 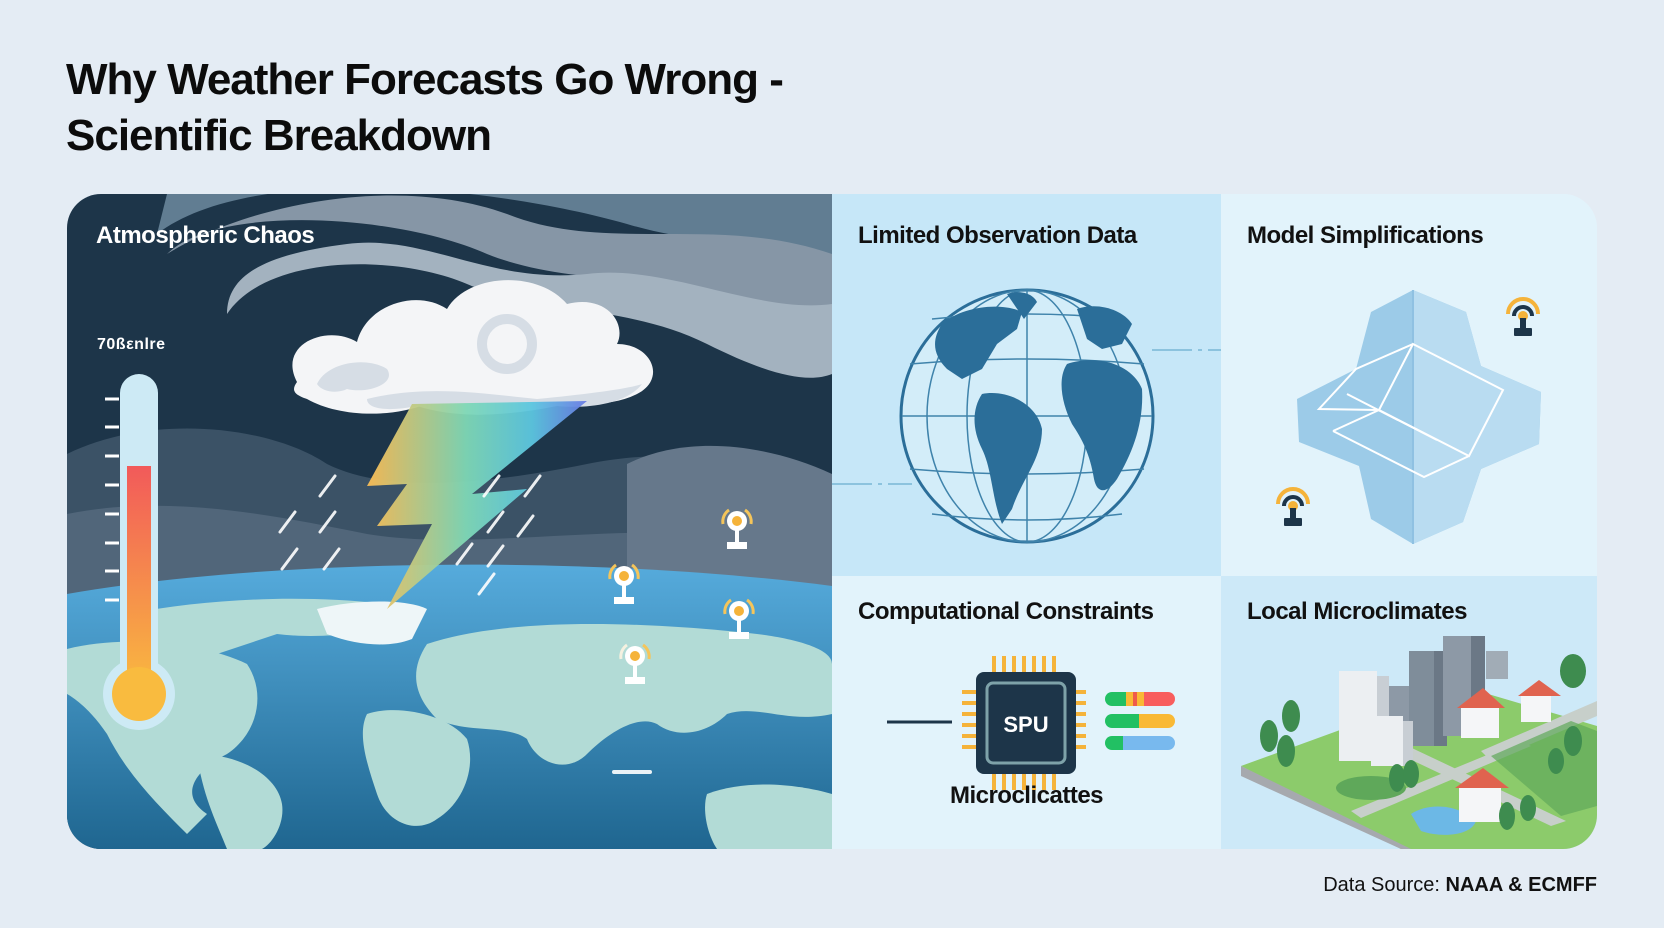 What do you see at coordinates (1357, 611) in the screenshot?
I see `panel-title-local-microclimates: Local Microclimates` at bounding box center [1357, 611].